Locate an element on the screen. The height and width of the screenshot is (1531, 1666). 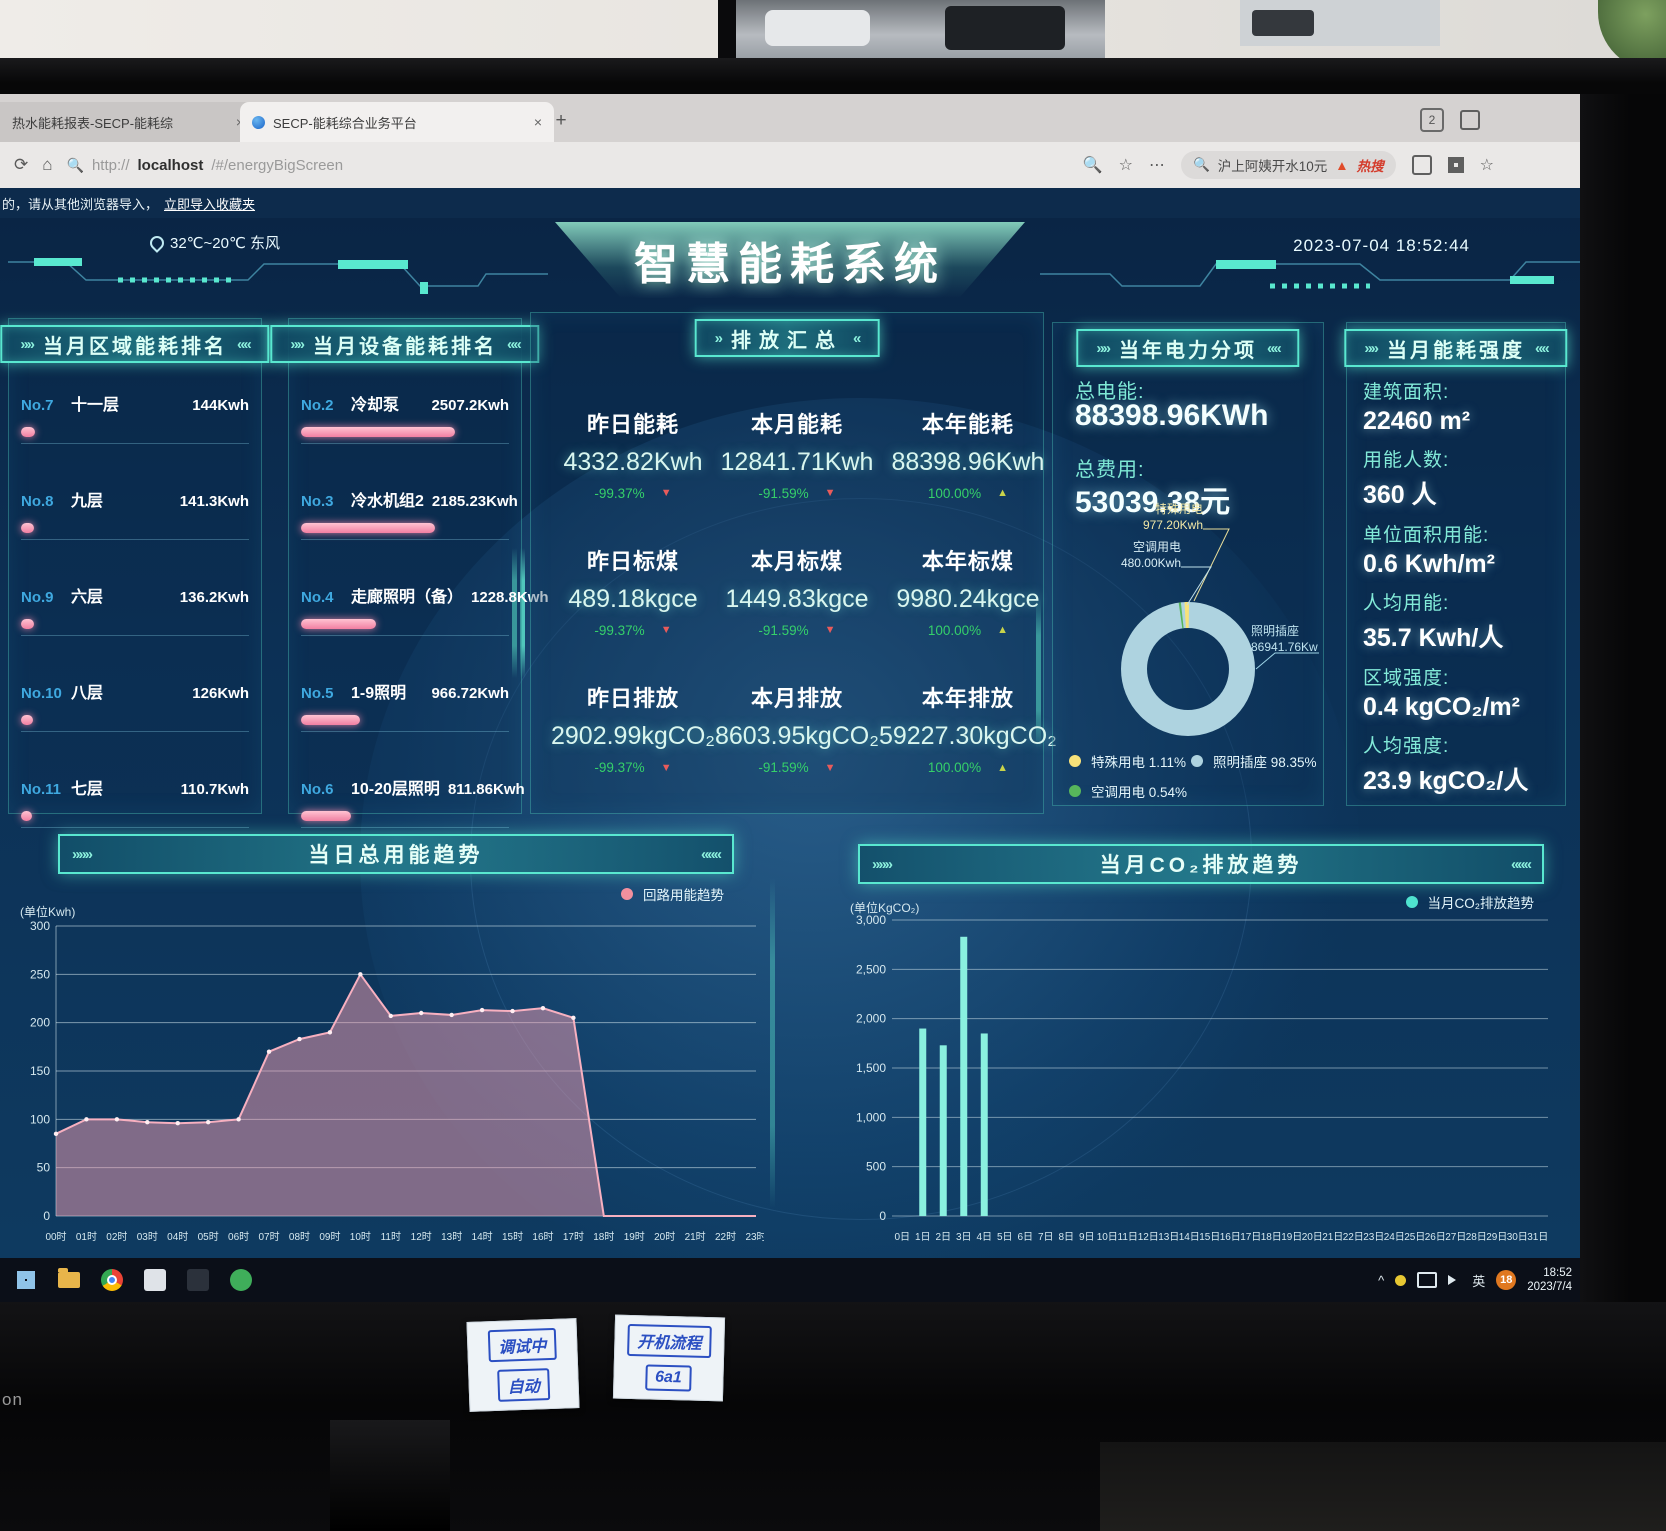
total-energy-value: 88398.96KWh is located at coordinates (1172, 415).